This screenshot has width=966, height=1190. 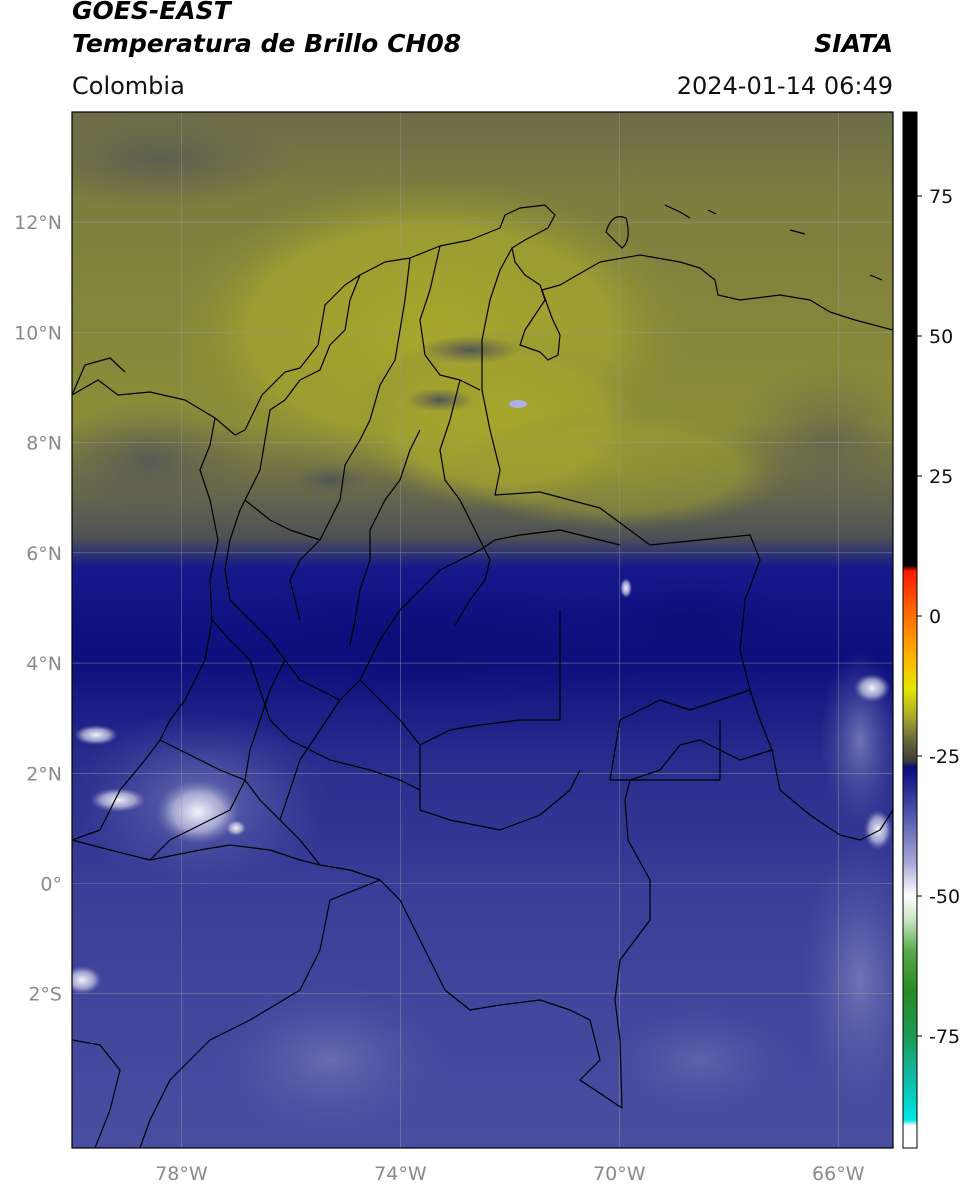 What do you see at coordinates (944, 897) in the screenshot?
I see `colorbar-tick-label: -50` at bounding box center [944, 897].